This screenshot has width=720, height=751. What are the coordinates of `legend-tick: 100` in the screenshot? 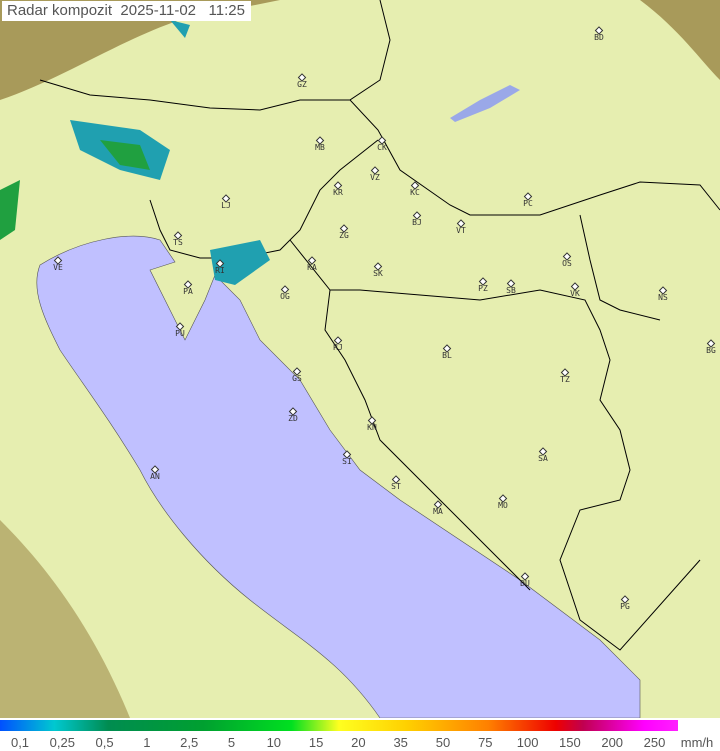 It's located at (527, 742).